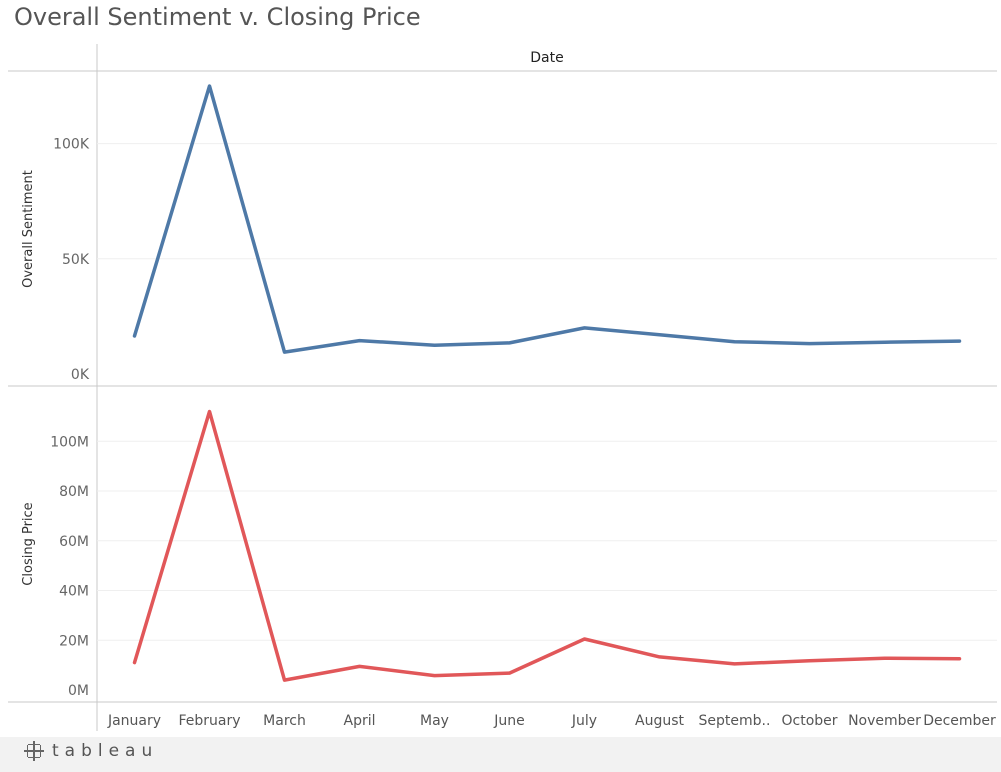  I want to click on sentiment-tick-label: 50K, so click(76, 260).